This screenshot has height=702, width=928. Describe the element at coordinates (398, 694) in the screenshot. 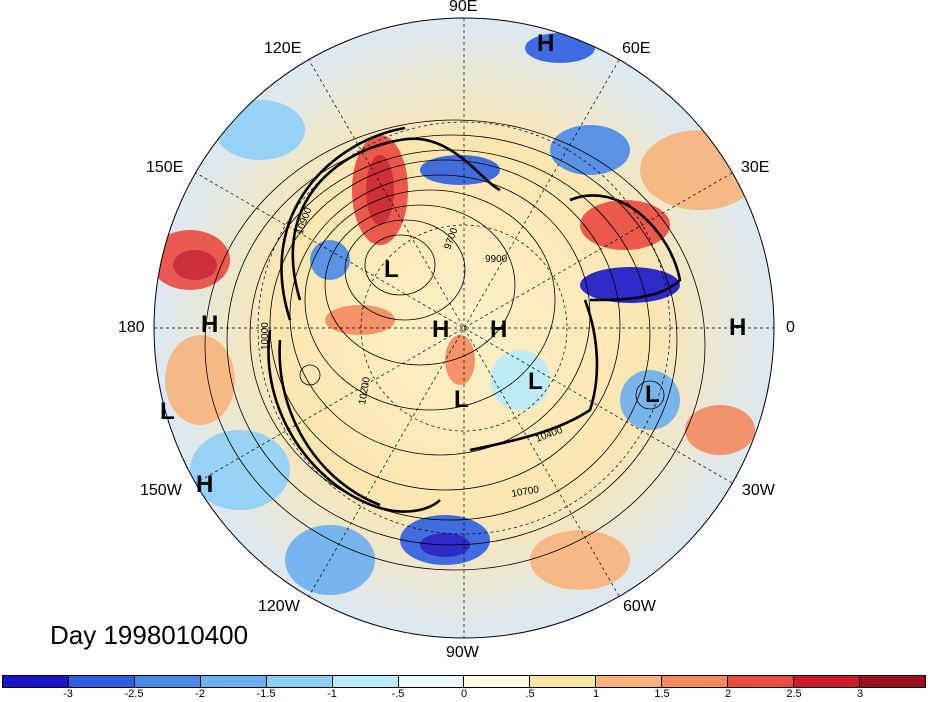

I see `colorbar-tick-label: -.5` at that location.